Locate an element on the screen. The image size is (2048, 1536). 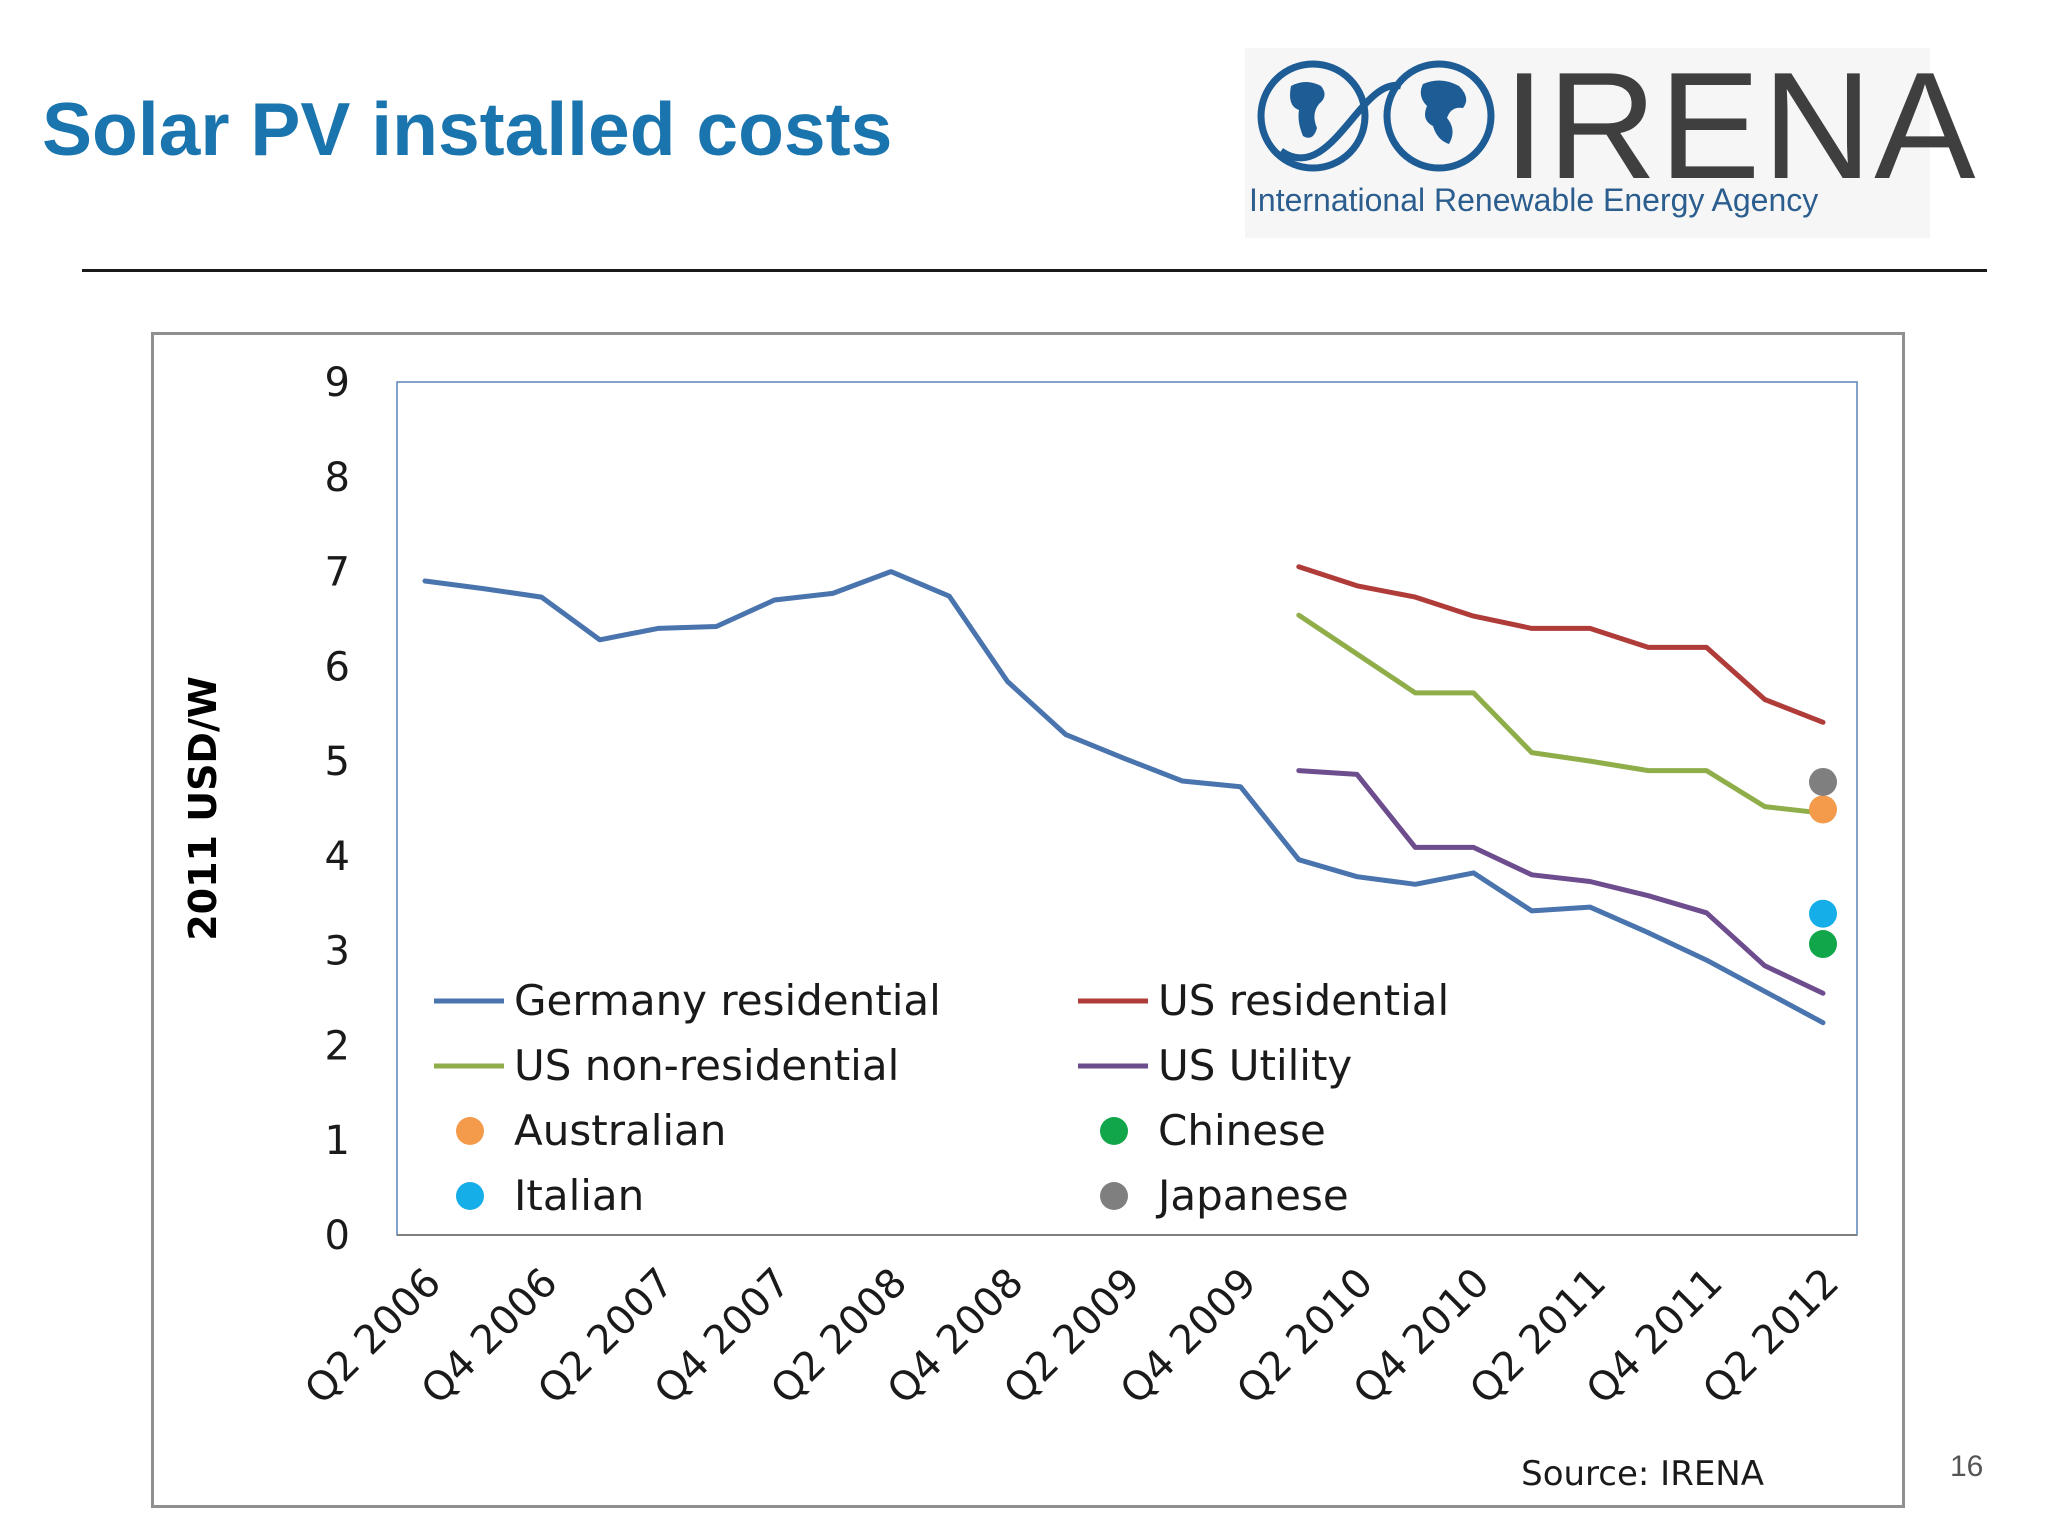
data-point-chinese is located at coordinates (1823, 944).